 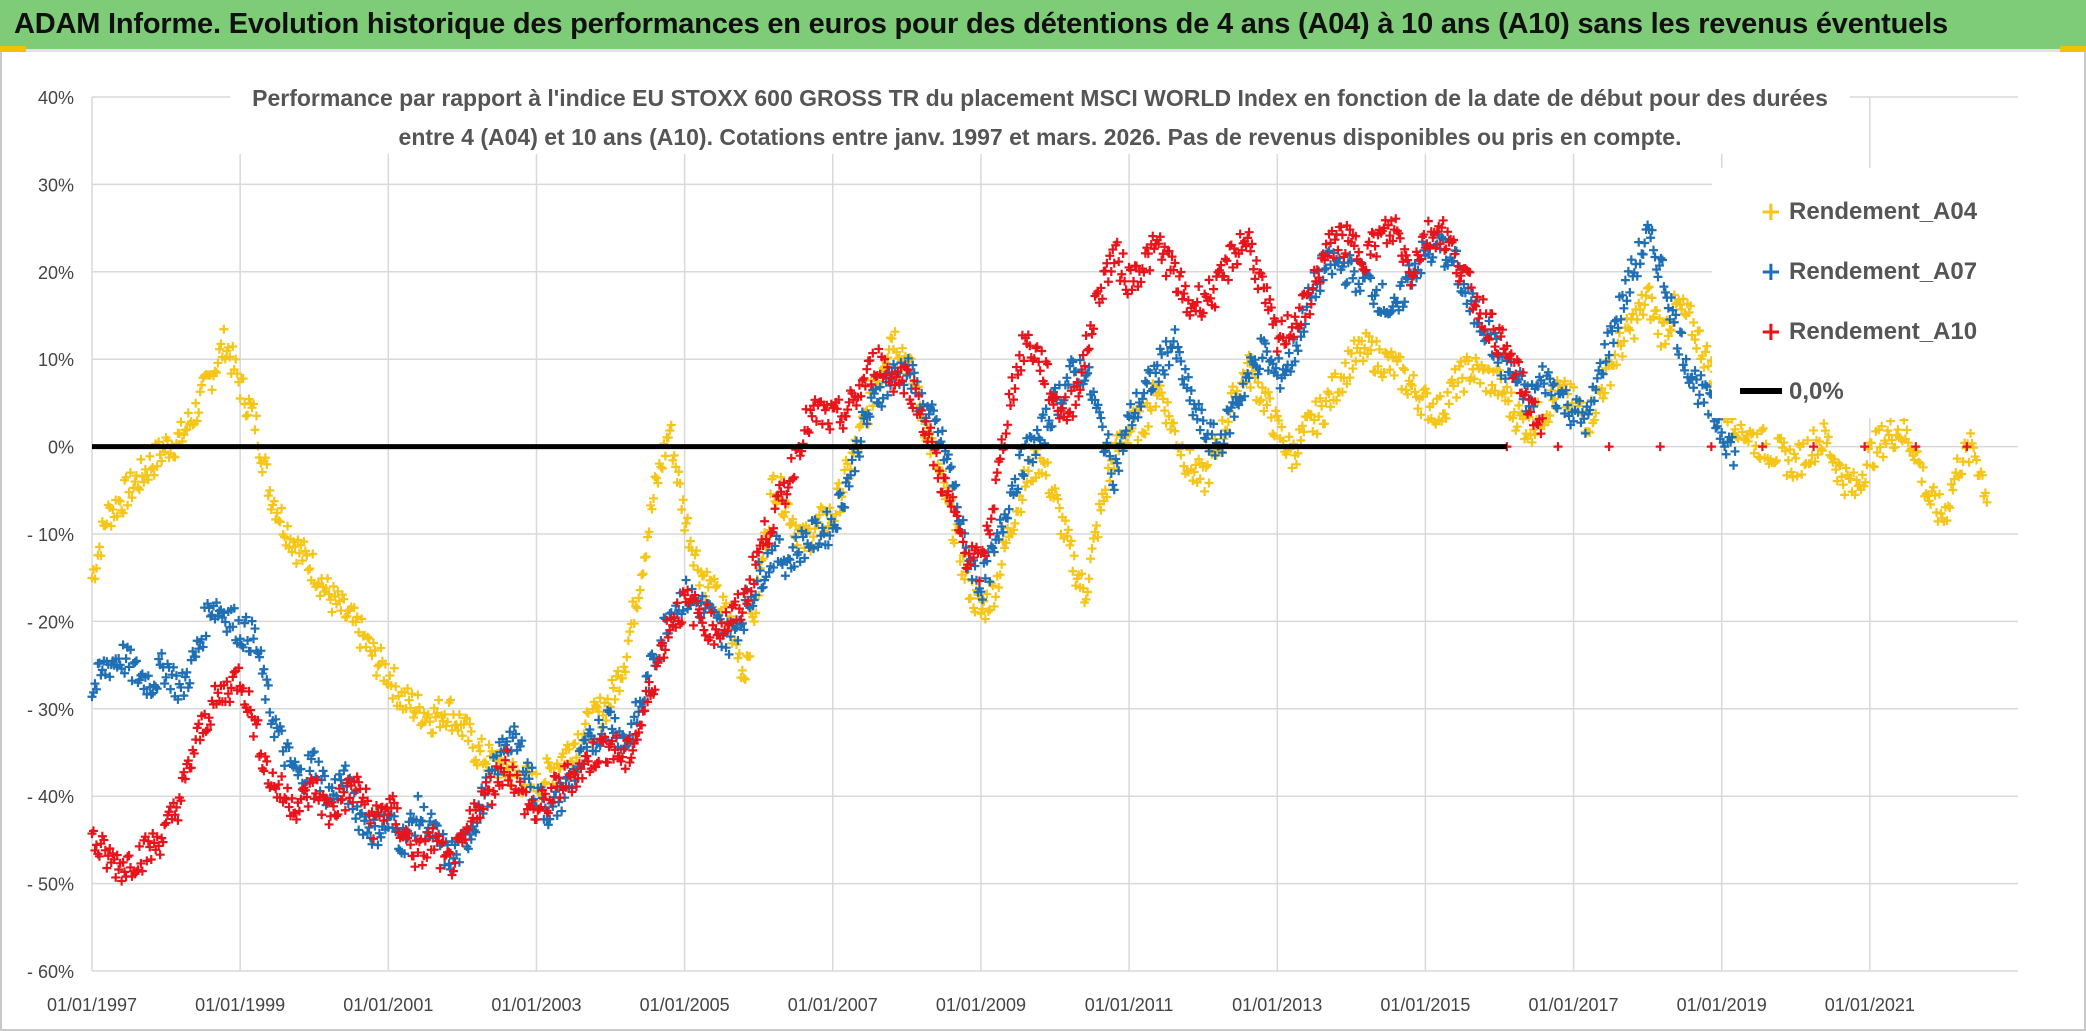 What do you see at coordinates (50, 622) in the screenshot?
I see `y-tick-label: - 20%` at bounding box center [50, 622].